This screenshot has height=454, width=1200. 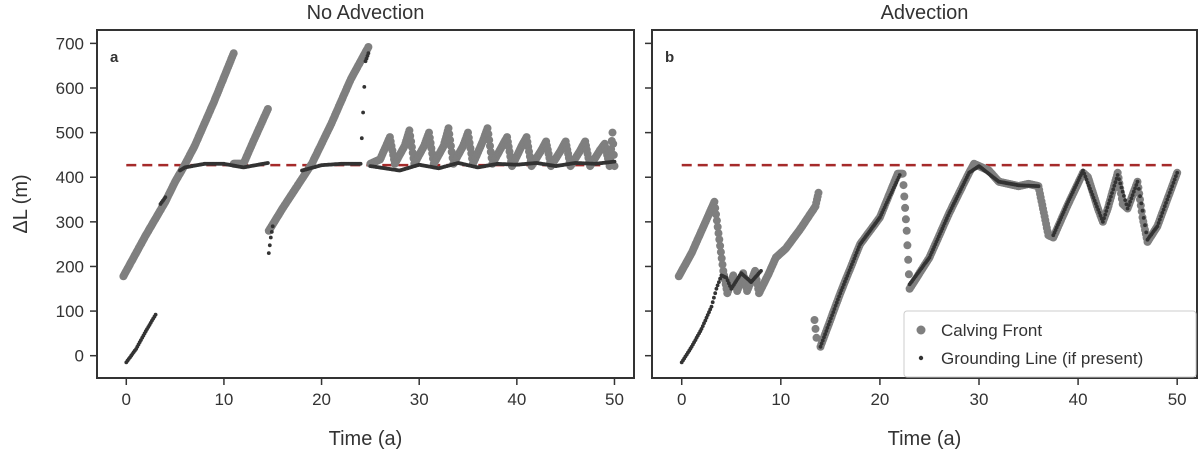 What do you see at coordinates (681, 399) in the screenshot?
I see `x-tick-label: 0` at bounding box center [681, 399].